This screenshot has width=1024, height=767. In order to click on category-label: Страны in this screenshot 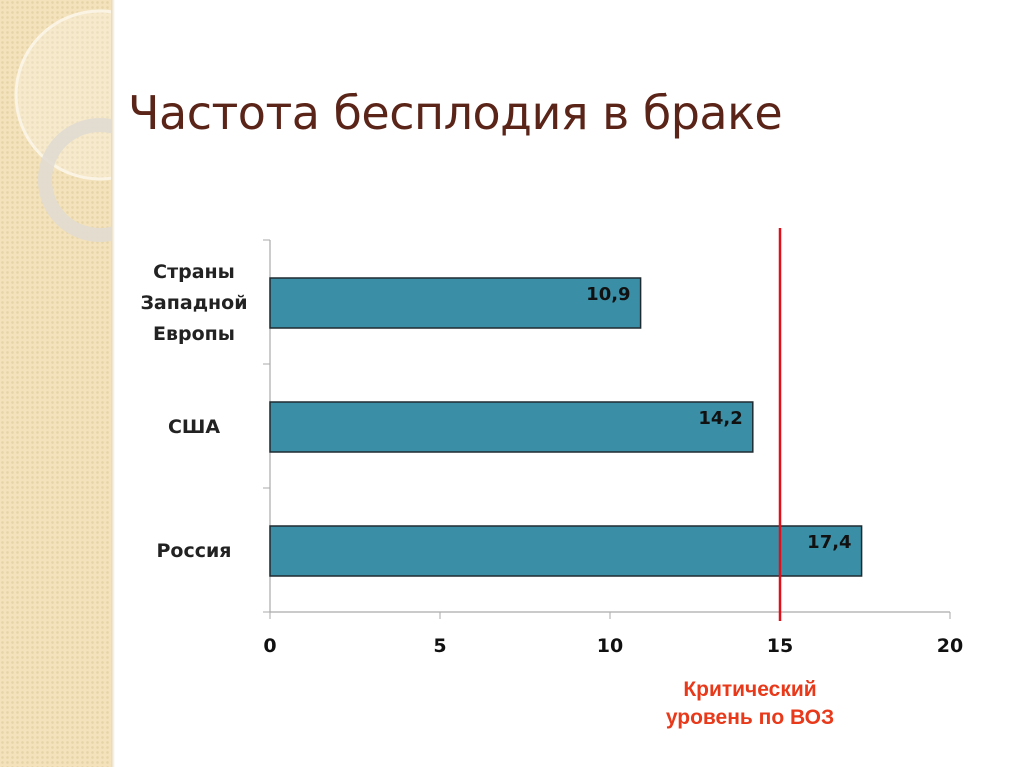, I will do `click(194, 272)`.